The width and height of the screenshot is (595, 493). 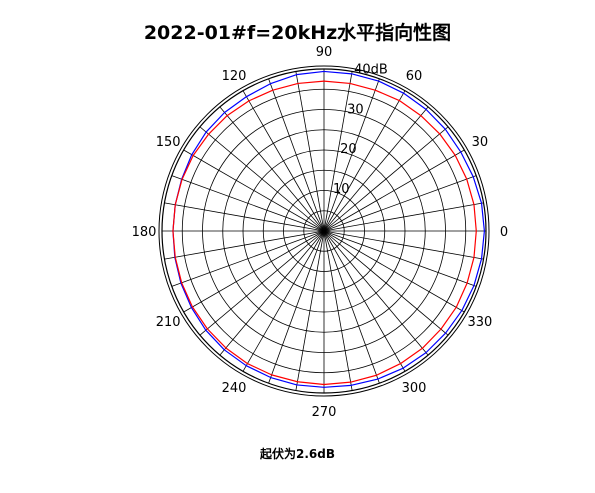 I want to click on chart-title: 2022-01#f=20kHz水平指向性图, so click(x=297, y=33).